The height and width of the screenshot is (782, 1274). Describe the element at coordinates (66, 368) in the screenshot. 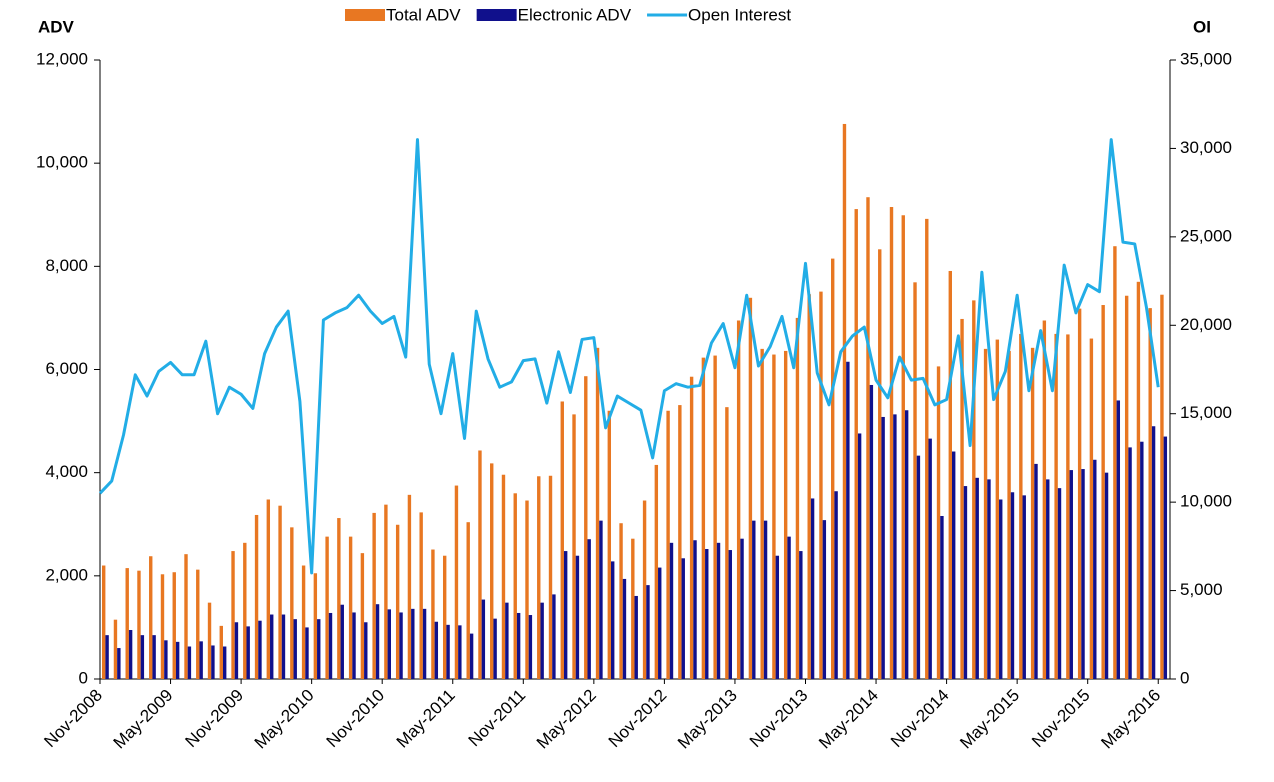

I see `y-tick-label: 6,000` at that location.